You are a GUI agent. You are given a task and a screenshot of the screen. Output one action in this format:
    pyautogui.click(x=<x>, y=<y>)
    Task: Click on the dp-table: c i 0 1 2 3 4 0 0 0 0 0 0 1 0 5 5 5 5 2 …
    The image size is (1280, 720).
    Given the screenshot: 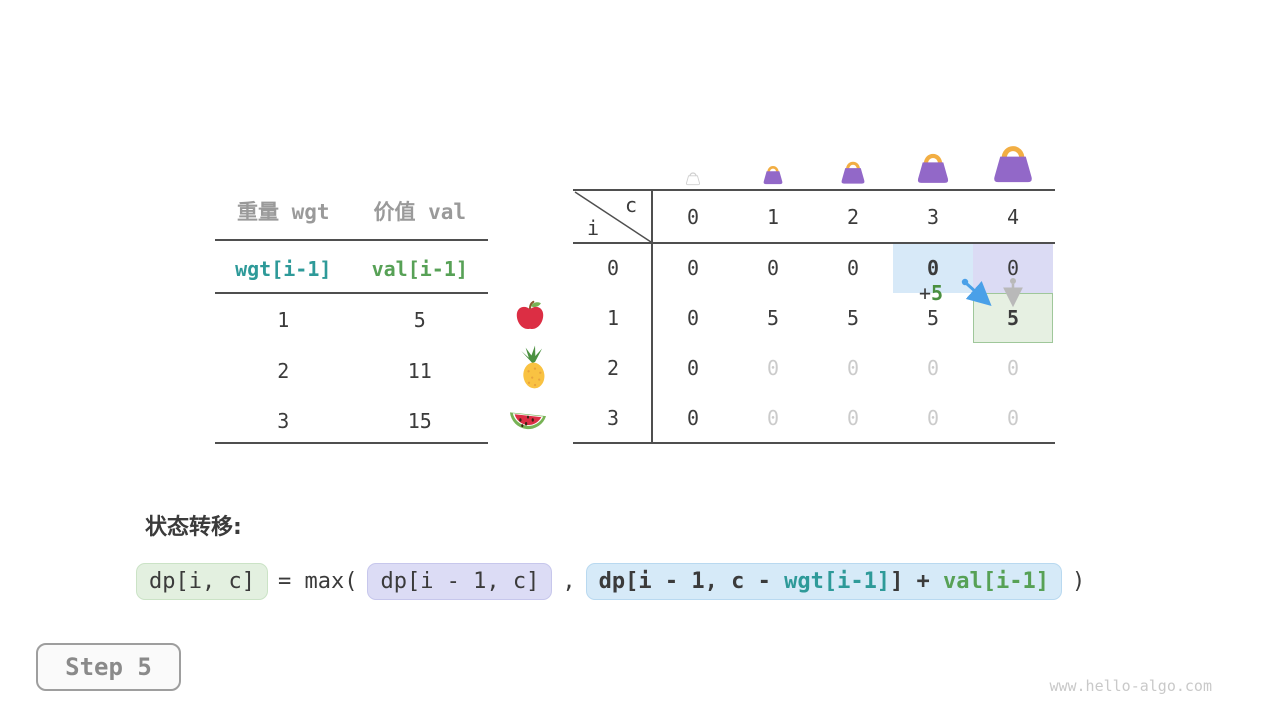 What is the action you would take?
    pyautogui.click(x=813, y=316)
    